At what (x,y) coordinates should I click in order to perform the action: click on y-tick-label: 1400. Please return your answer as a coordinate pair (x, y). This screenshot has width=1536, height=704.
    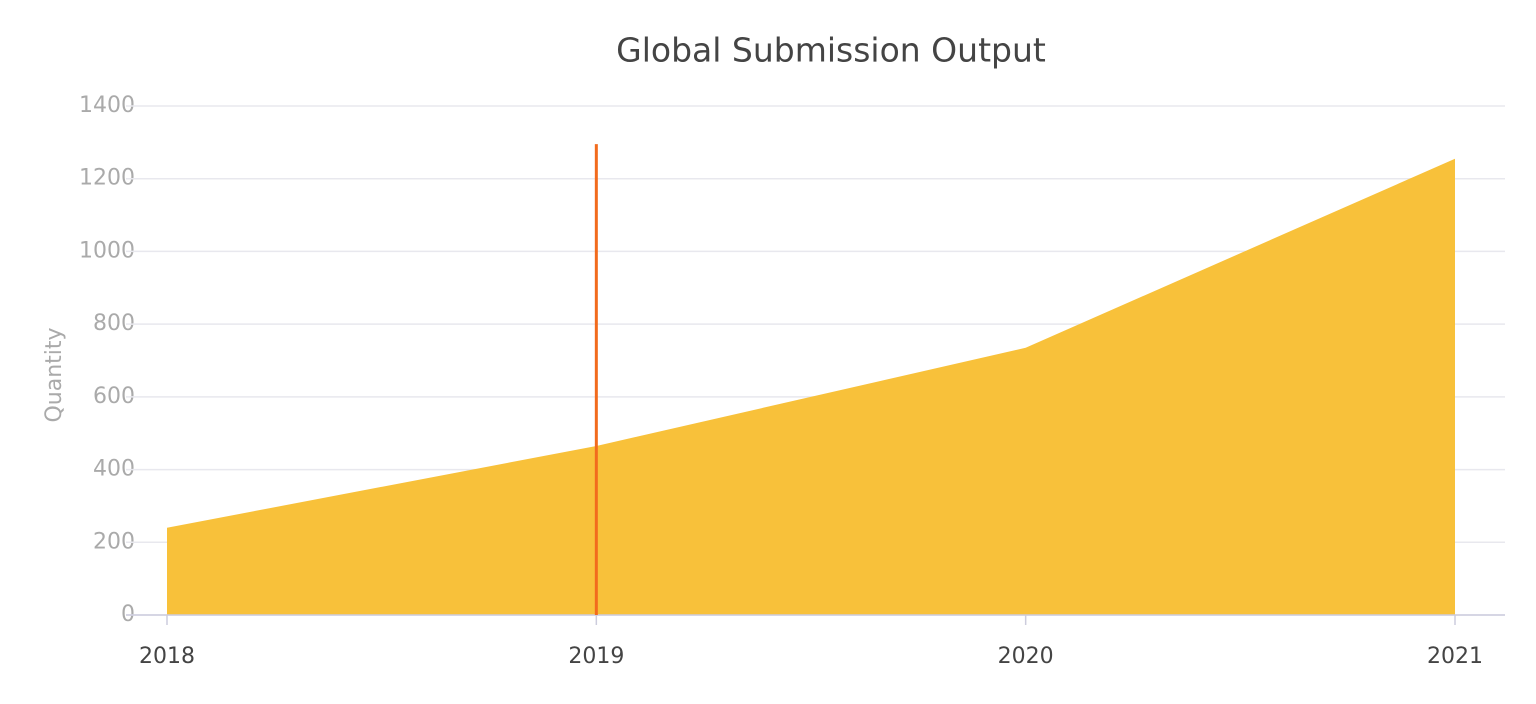
    Looking at the image, I should click on (107, 105).